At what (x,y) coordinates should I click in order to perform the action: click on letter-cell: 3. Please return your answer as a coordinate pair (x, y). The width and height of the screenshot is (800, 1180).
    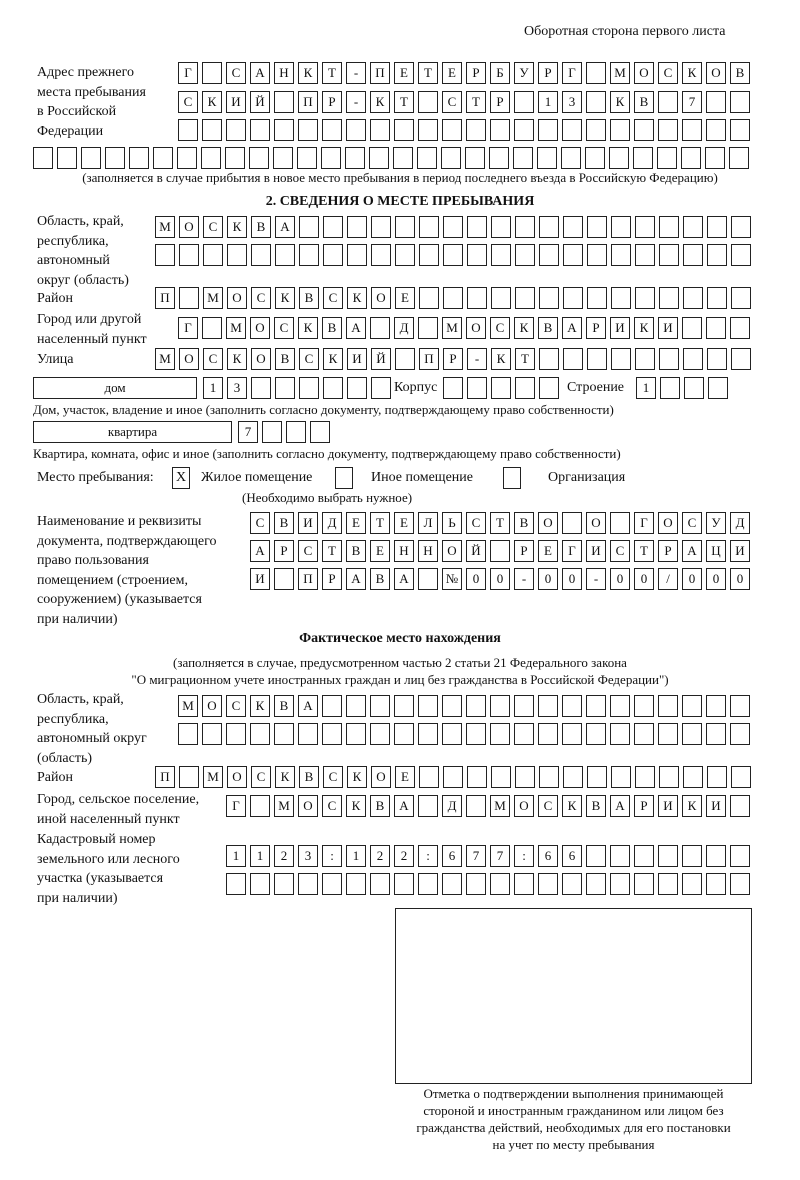
    Looking at the image, I should click on (572, 102).